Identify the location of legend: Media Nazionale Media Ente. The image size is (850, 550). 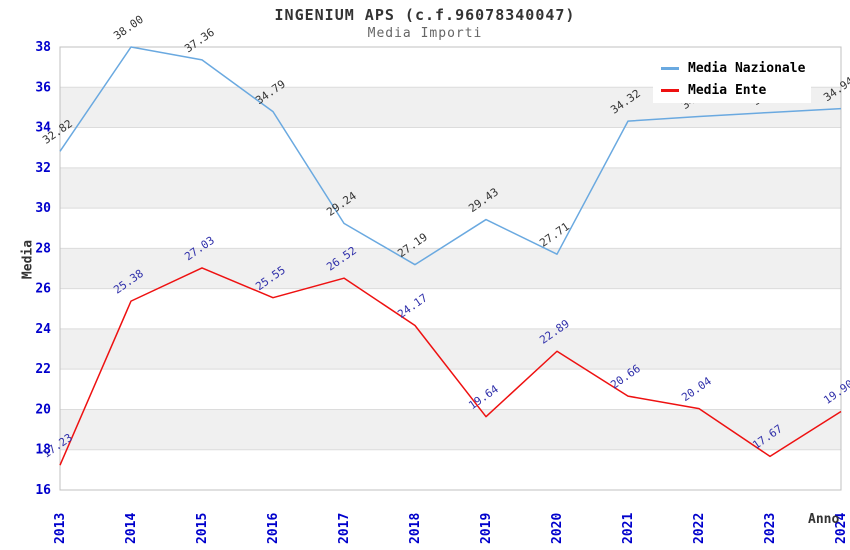
(732, 79).